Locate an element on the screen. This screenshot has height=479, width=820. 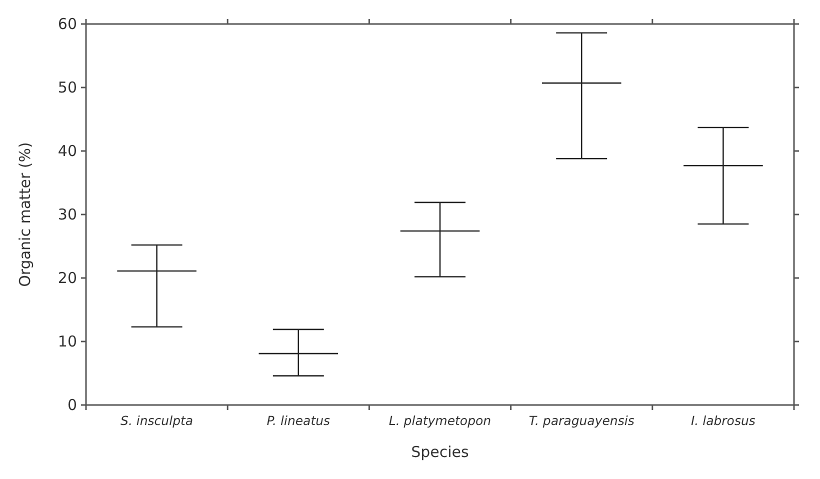
y-tick-label: 50 is located at coordinates (67, 87).